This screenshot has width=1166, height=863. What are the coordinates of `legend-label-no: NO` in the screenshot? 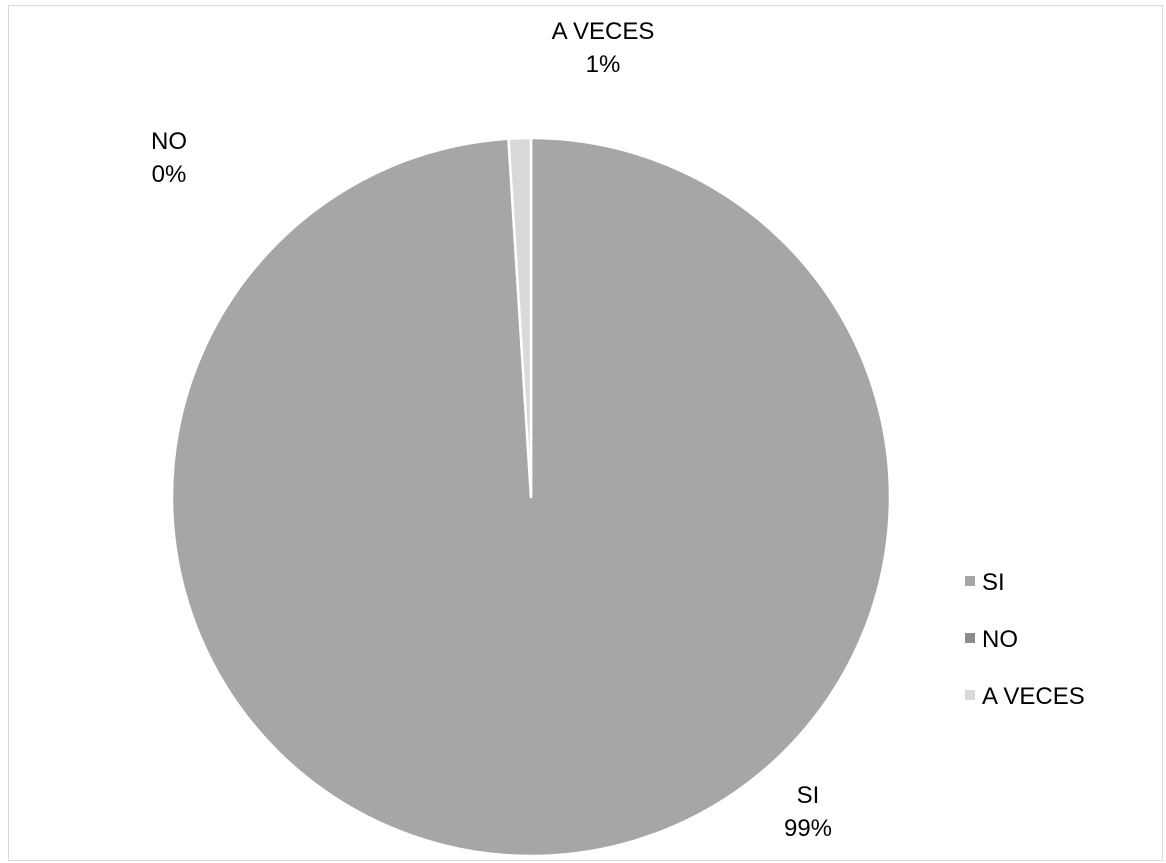 It's located at (1000, 639).